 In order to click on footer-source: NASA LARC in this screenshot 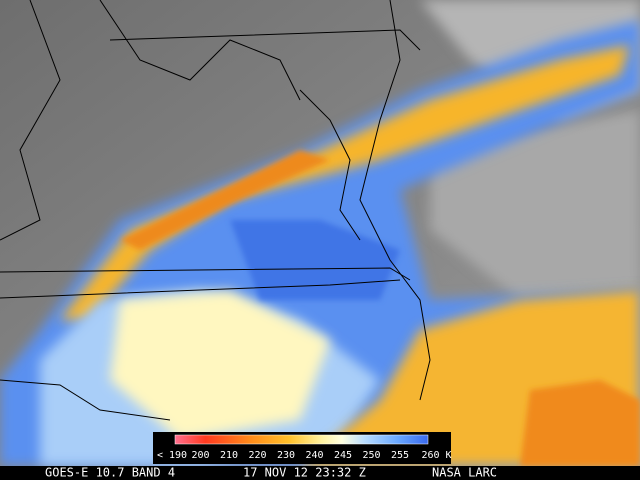, I will do `click(464, 473)`.